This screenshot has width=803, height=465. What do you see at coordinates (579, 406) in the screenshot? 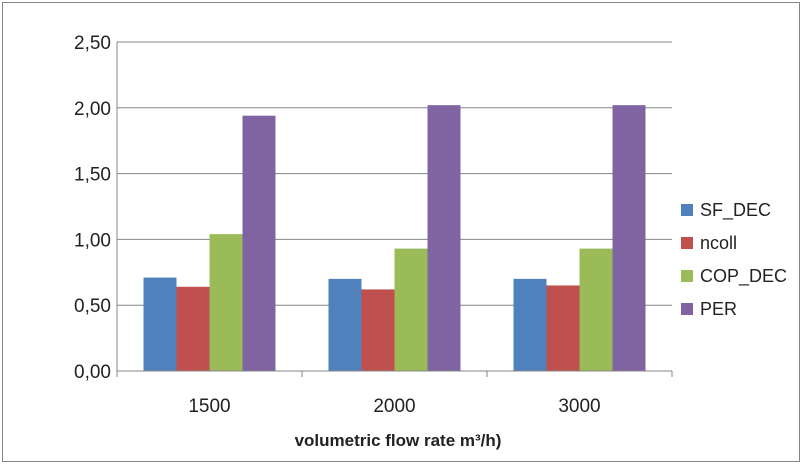
I see `x-tick-label: 3000` at bounding box center [579, 406].